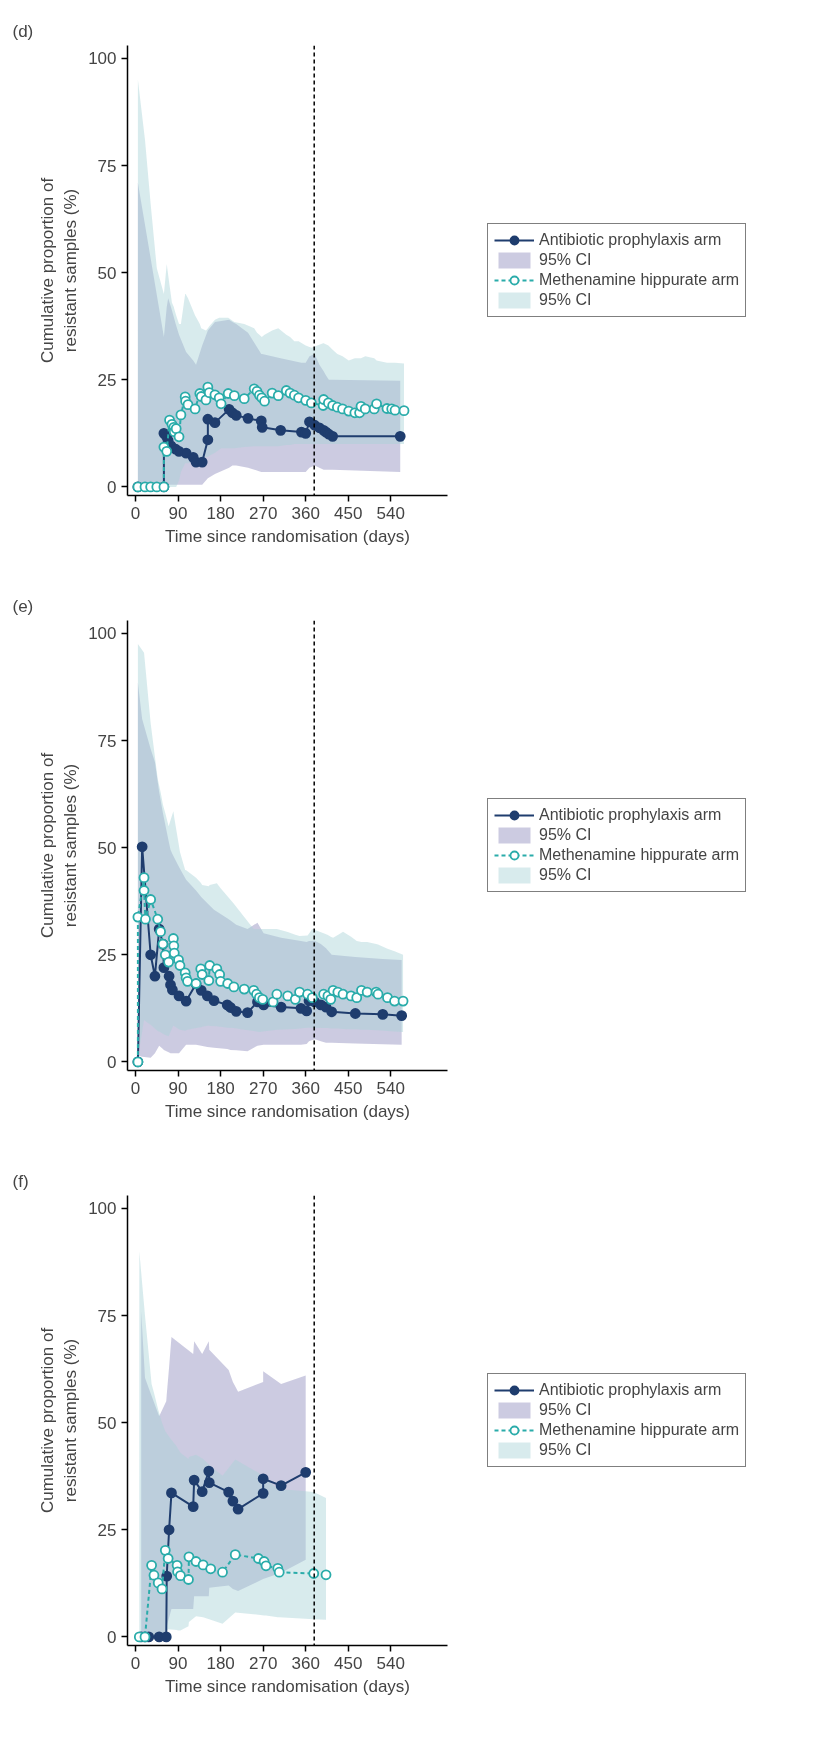 The width and height of the screenshot is (840, 1749). Describe the element at coordinates (23, 606) in the screenshot. I see `chart-title: (e)` at that location.